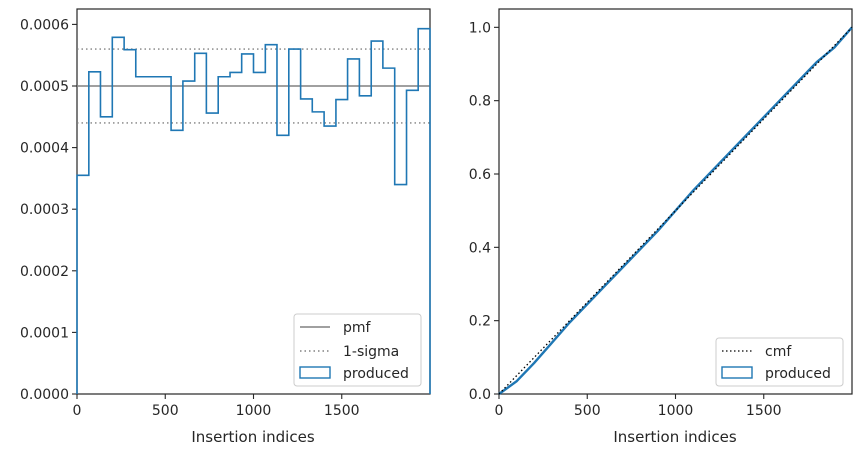 The height and width of the screenshot is (457, 861). I want to click on left-x-axis: 0 500 1000 1500, so click(216, 406).